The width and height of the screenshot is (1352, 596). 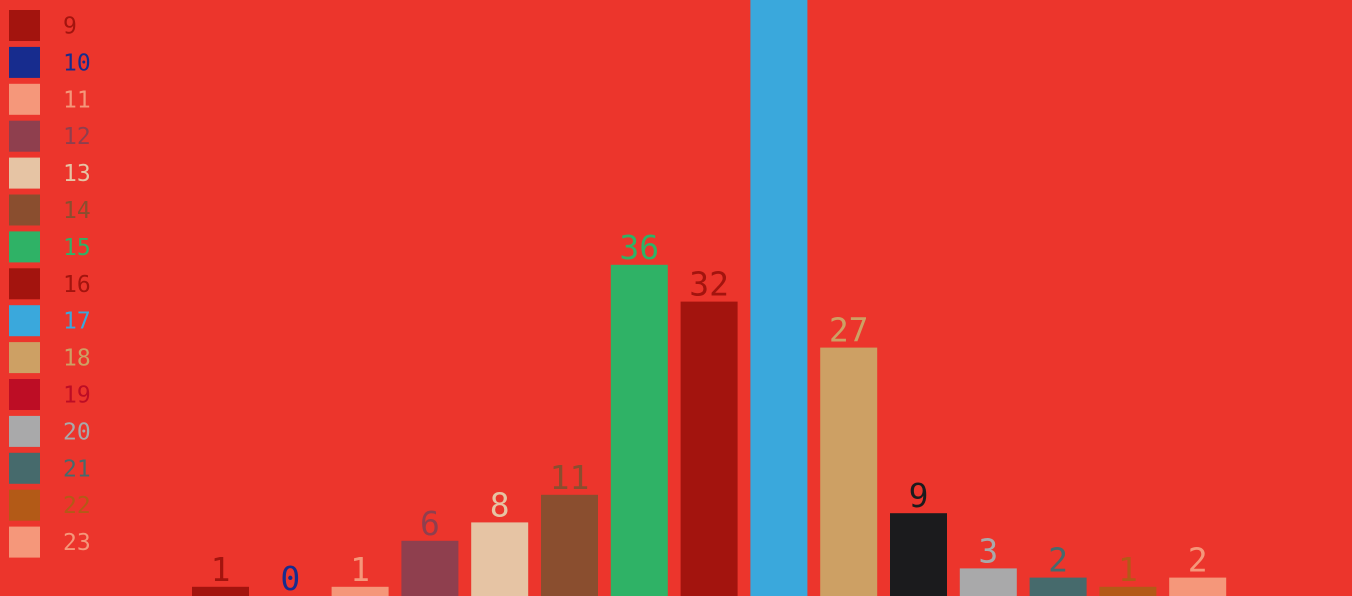 I want to click on legend-item: 21, so click(x=50, y=468).